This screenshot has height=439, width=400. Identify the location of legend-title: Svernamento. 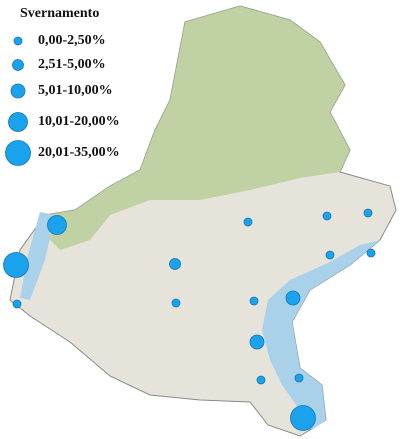
(59, 13).